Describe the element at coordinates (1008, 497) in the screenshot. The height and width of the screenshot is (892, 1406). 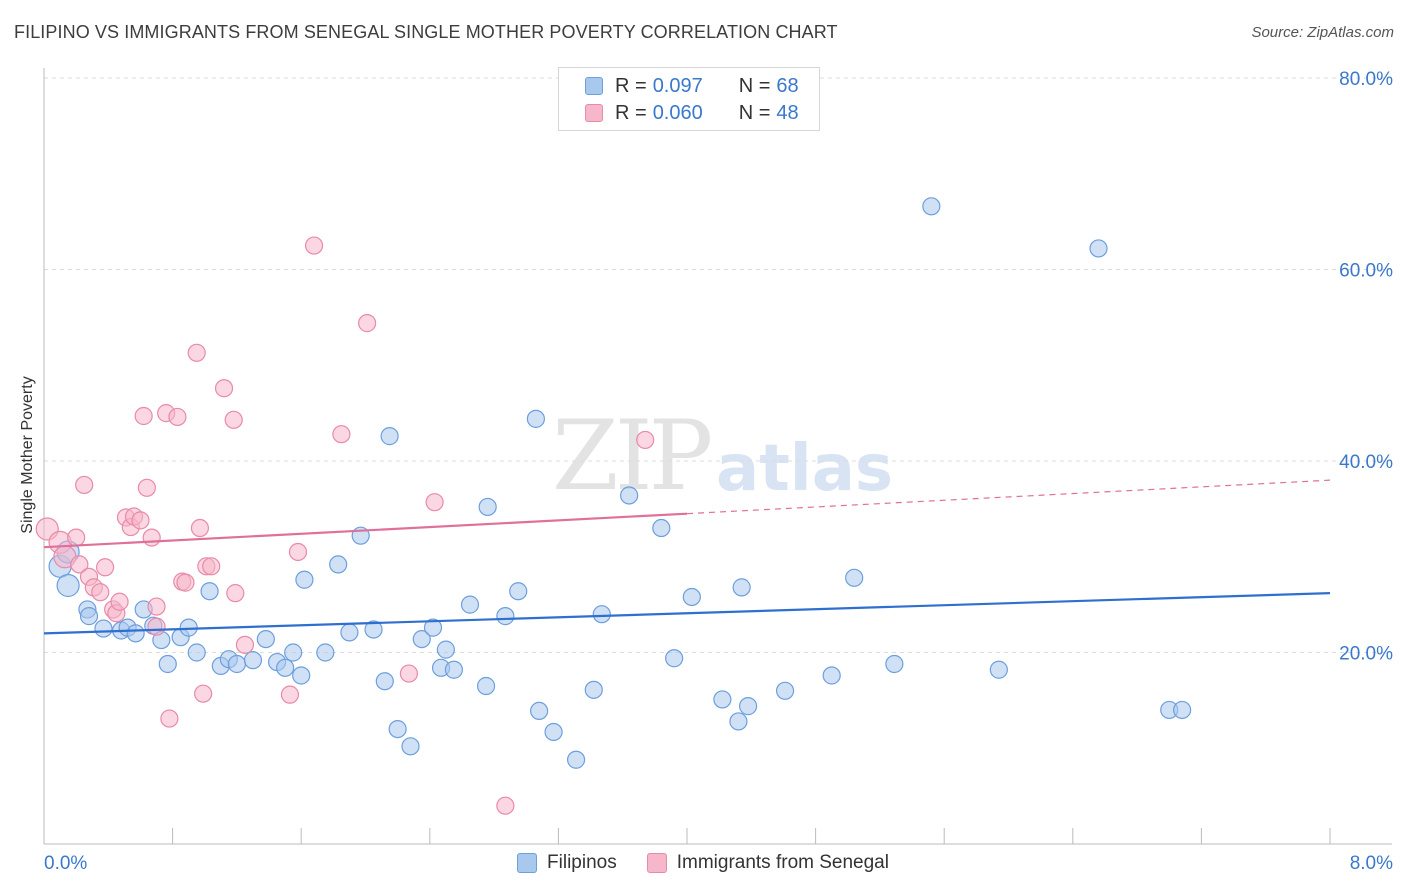
I see `senegal-trend-line-dashed` at that location.